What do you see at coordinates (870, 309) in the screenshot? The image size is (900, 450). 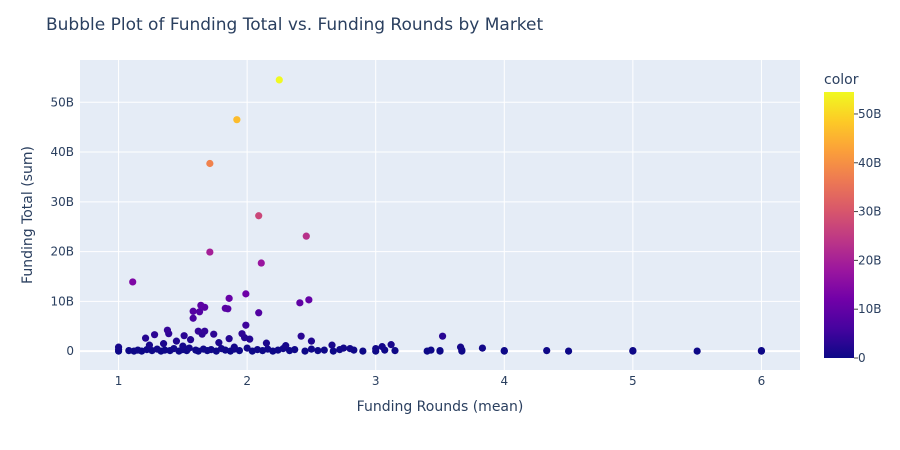 I see `colorbar-tick-label: 10B` at bounding box center [870, 309].